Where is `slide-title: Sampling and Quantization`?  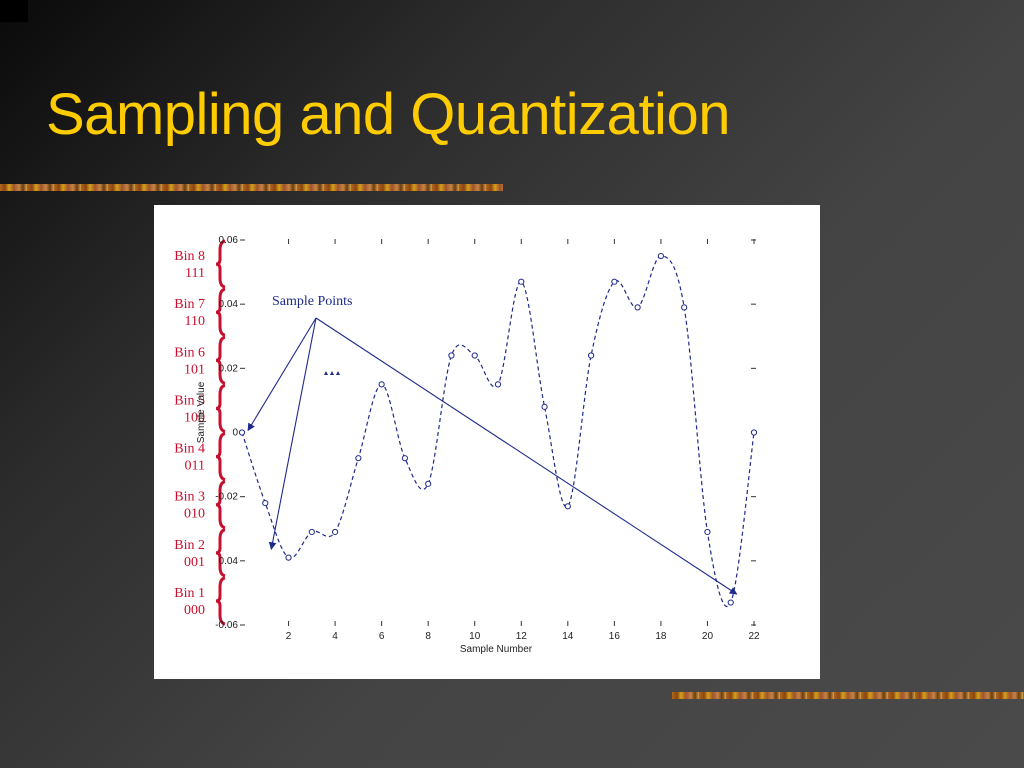
slide-title: Sampling and Quantization is located at coordinates (388, 114).